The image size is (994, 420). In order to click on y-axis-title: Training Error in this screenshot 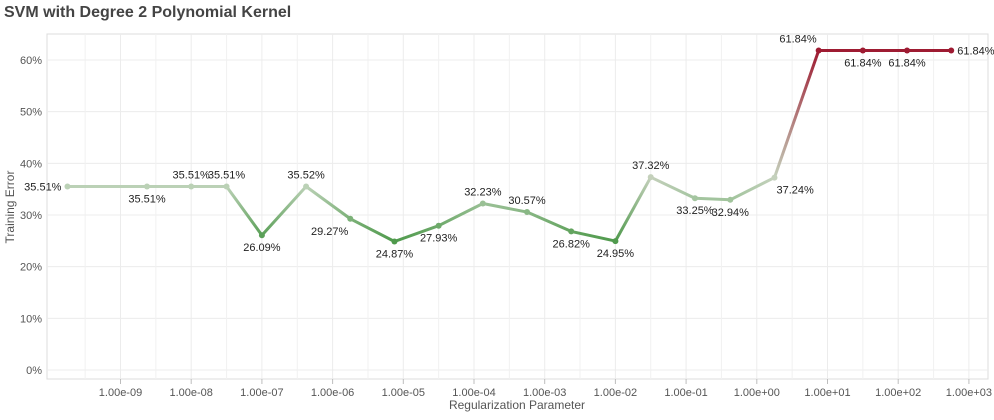, I will do `click(10, 207)`.